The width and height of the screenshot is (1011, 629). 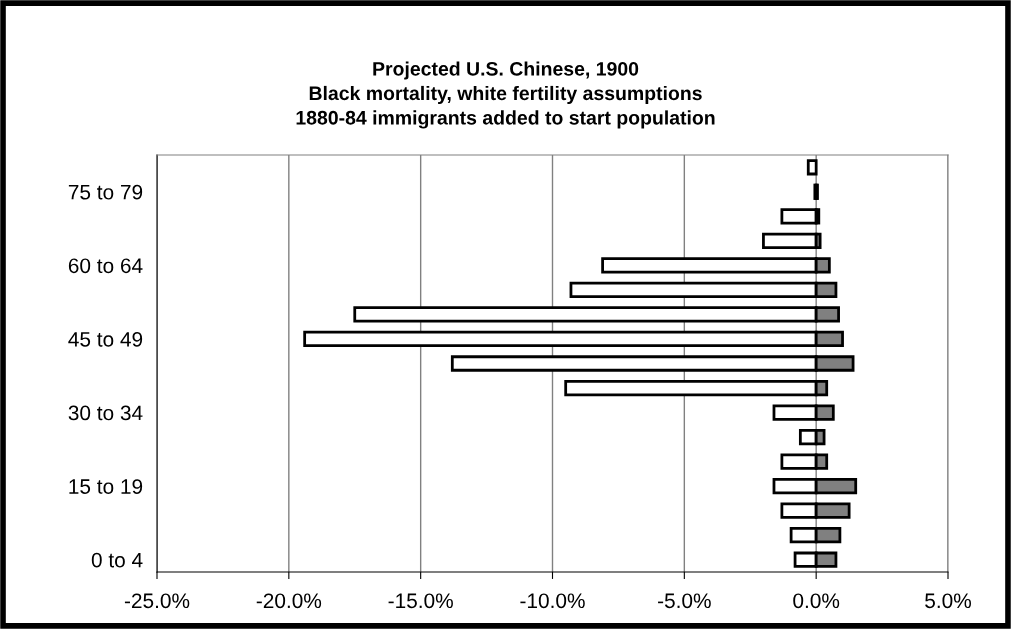 I want to click on x-tick-label: -25.0%, so click(x=157, y=601).